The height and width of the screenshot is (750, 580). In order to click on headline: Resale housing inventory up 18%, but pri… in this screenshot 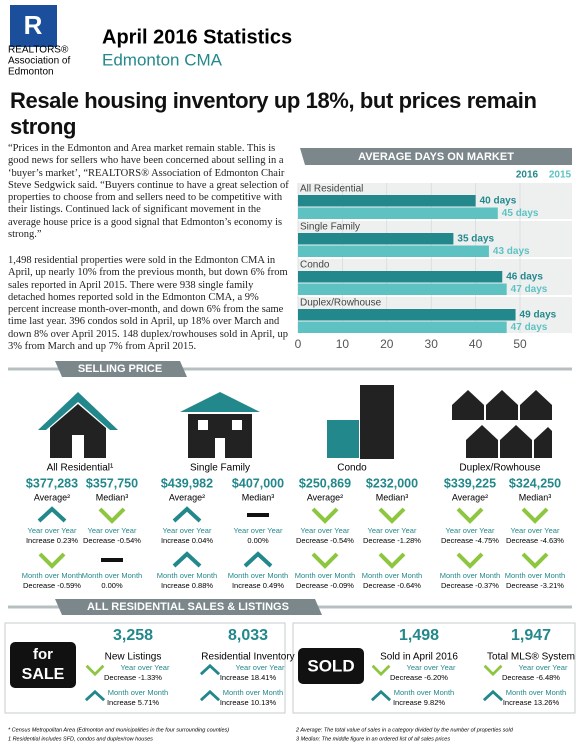, I will do `click(273, 113)`.